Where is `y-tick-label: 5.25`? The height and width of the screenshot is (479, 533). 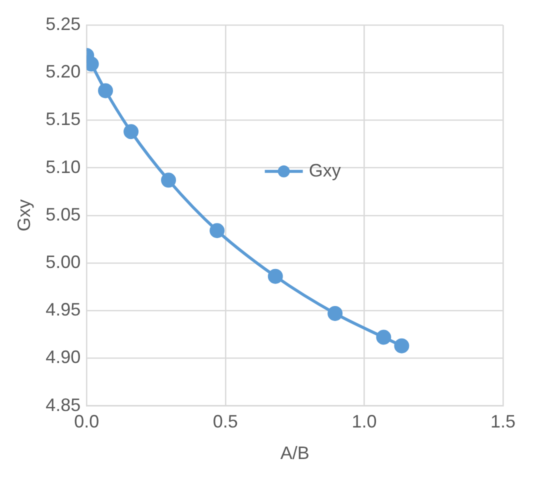 y-tick-label: 5.25 is located at coordinates (63, 24).